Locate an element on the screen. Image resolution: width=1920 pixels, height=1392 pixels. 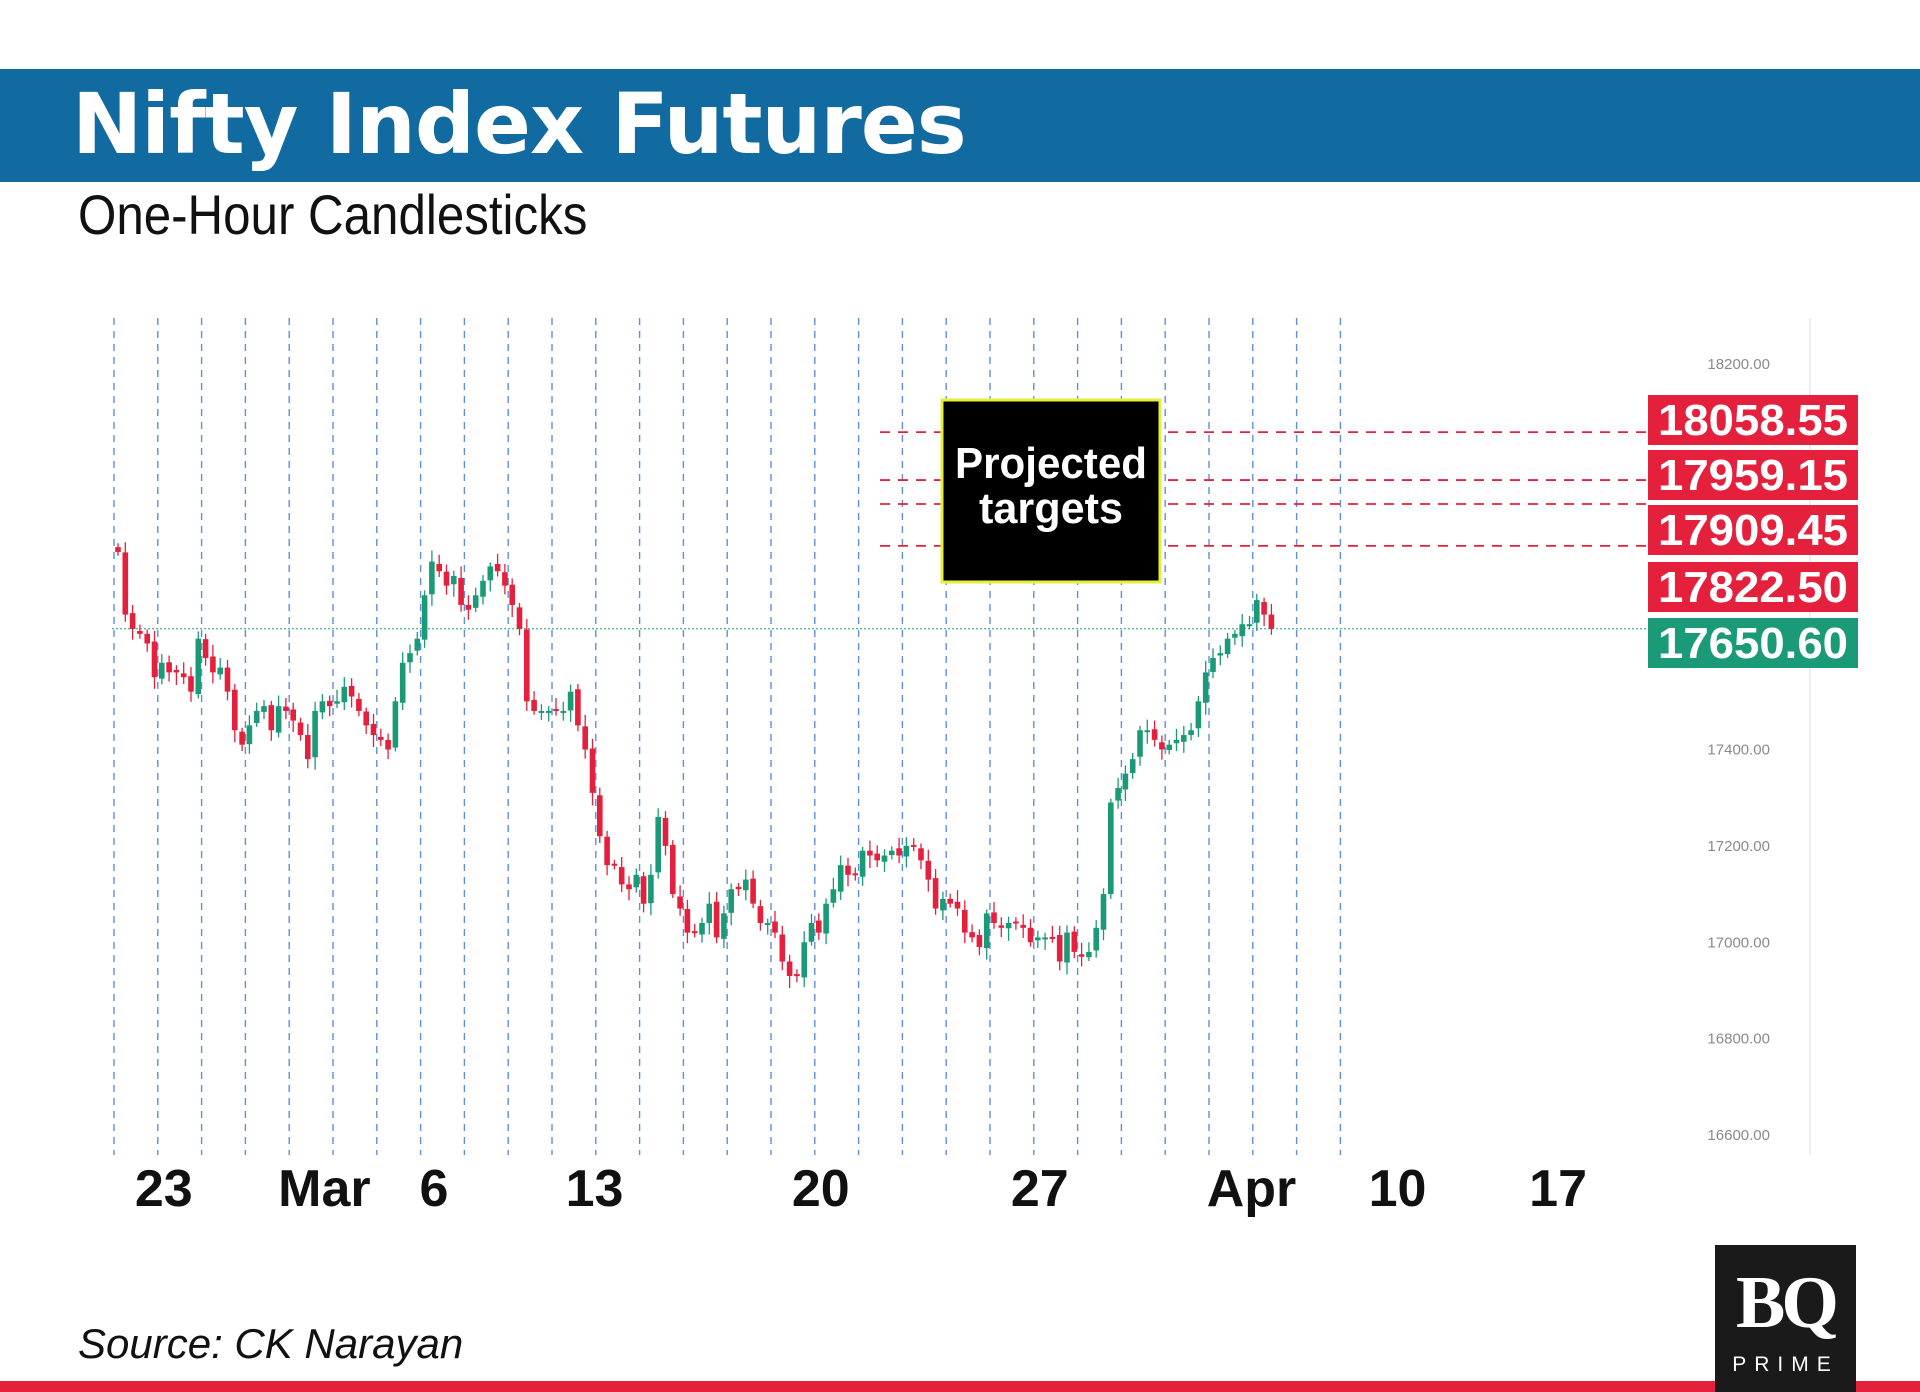
source-note: Source: CK Narayan is located at coordinates (271, 1343).